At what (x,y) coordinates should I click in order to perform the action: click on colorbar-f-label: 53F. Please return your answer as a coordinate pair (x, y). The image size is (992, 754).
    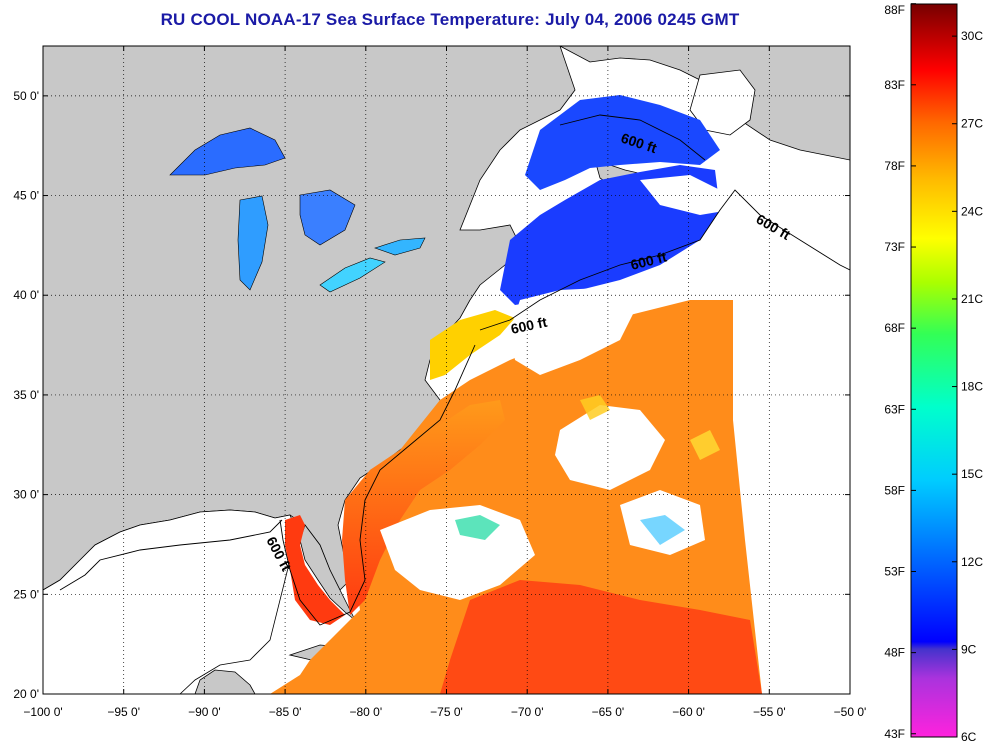
    Looking at the image, I should click on (894, 572).